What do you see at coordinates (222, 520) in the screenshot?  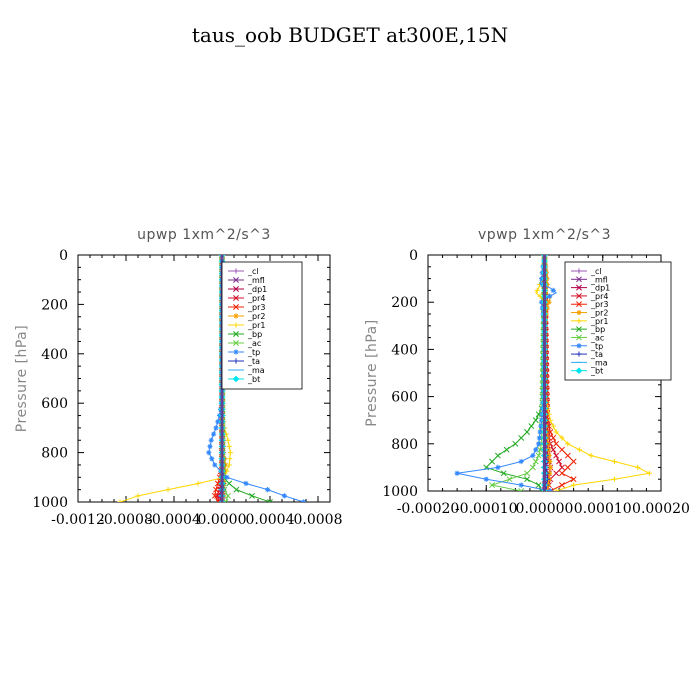 I see `x-tick-label: 0.0000` at bounding box center [222, 520].